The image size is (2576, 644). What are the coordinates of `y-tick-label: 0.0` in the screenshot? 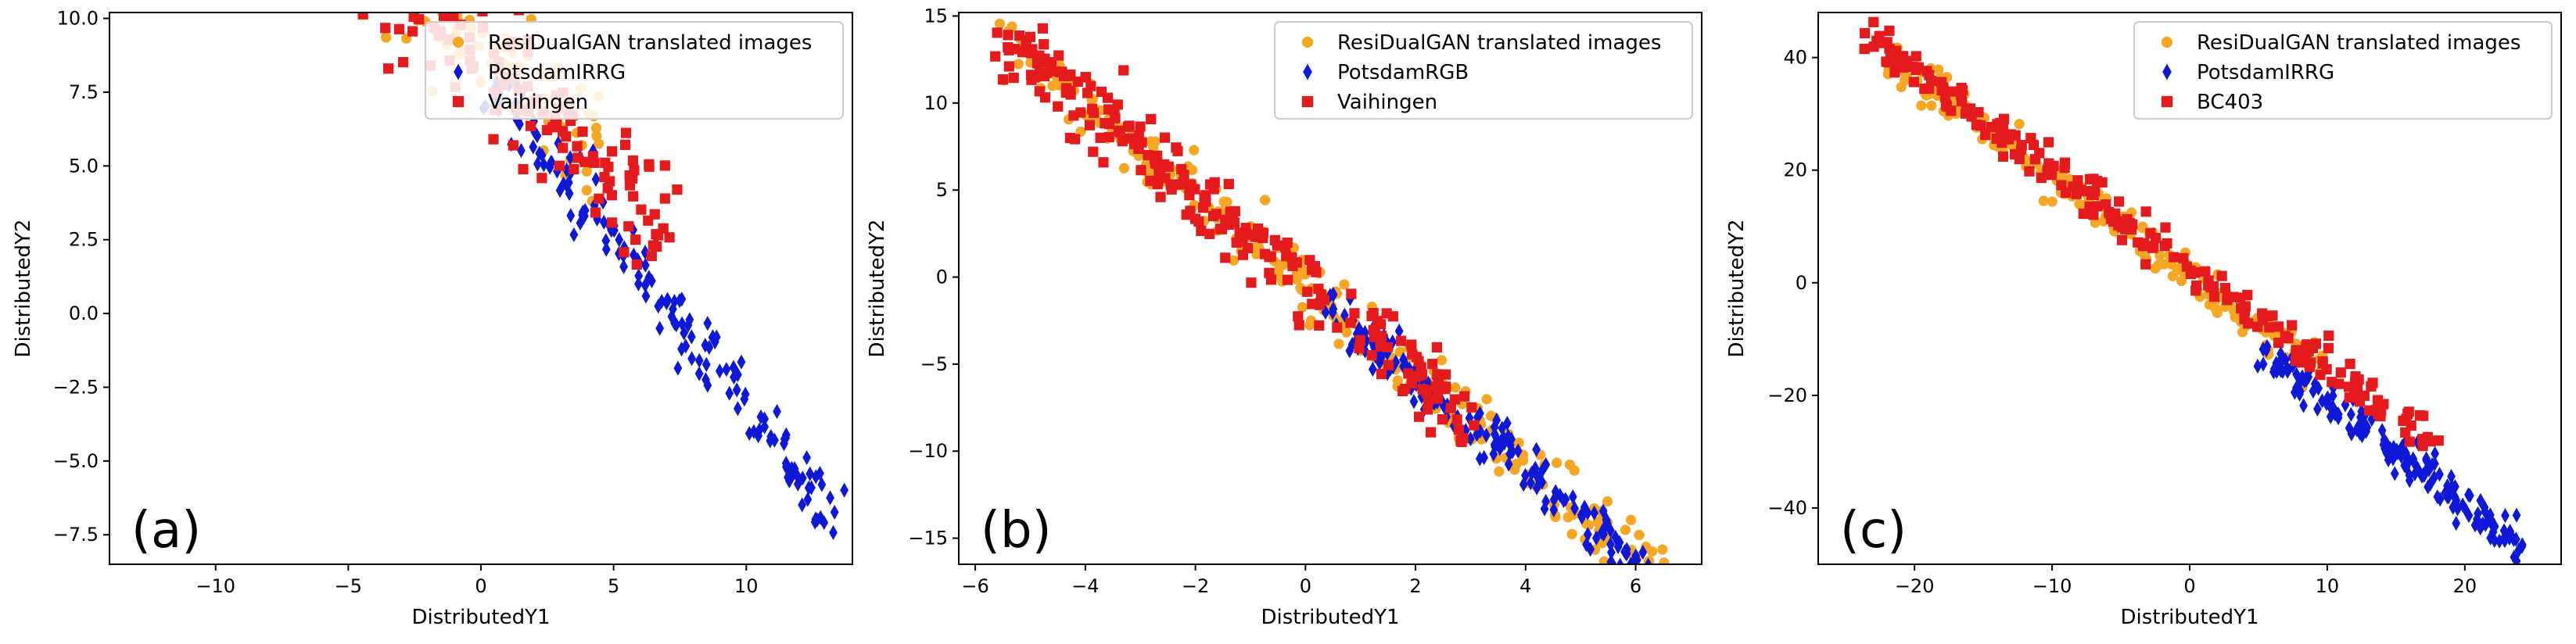 It's located at (84, 313).